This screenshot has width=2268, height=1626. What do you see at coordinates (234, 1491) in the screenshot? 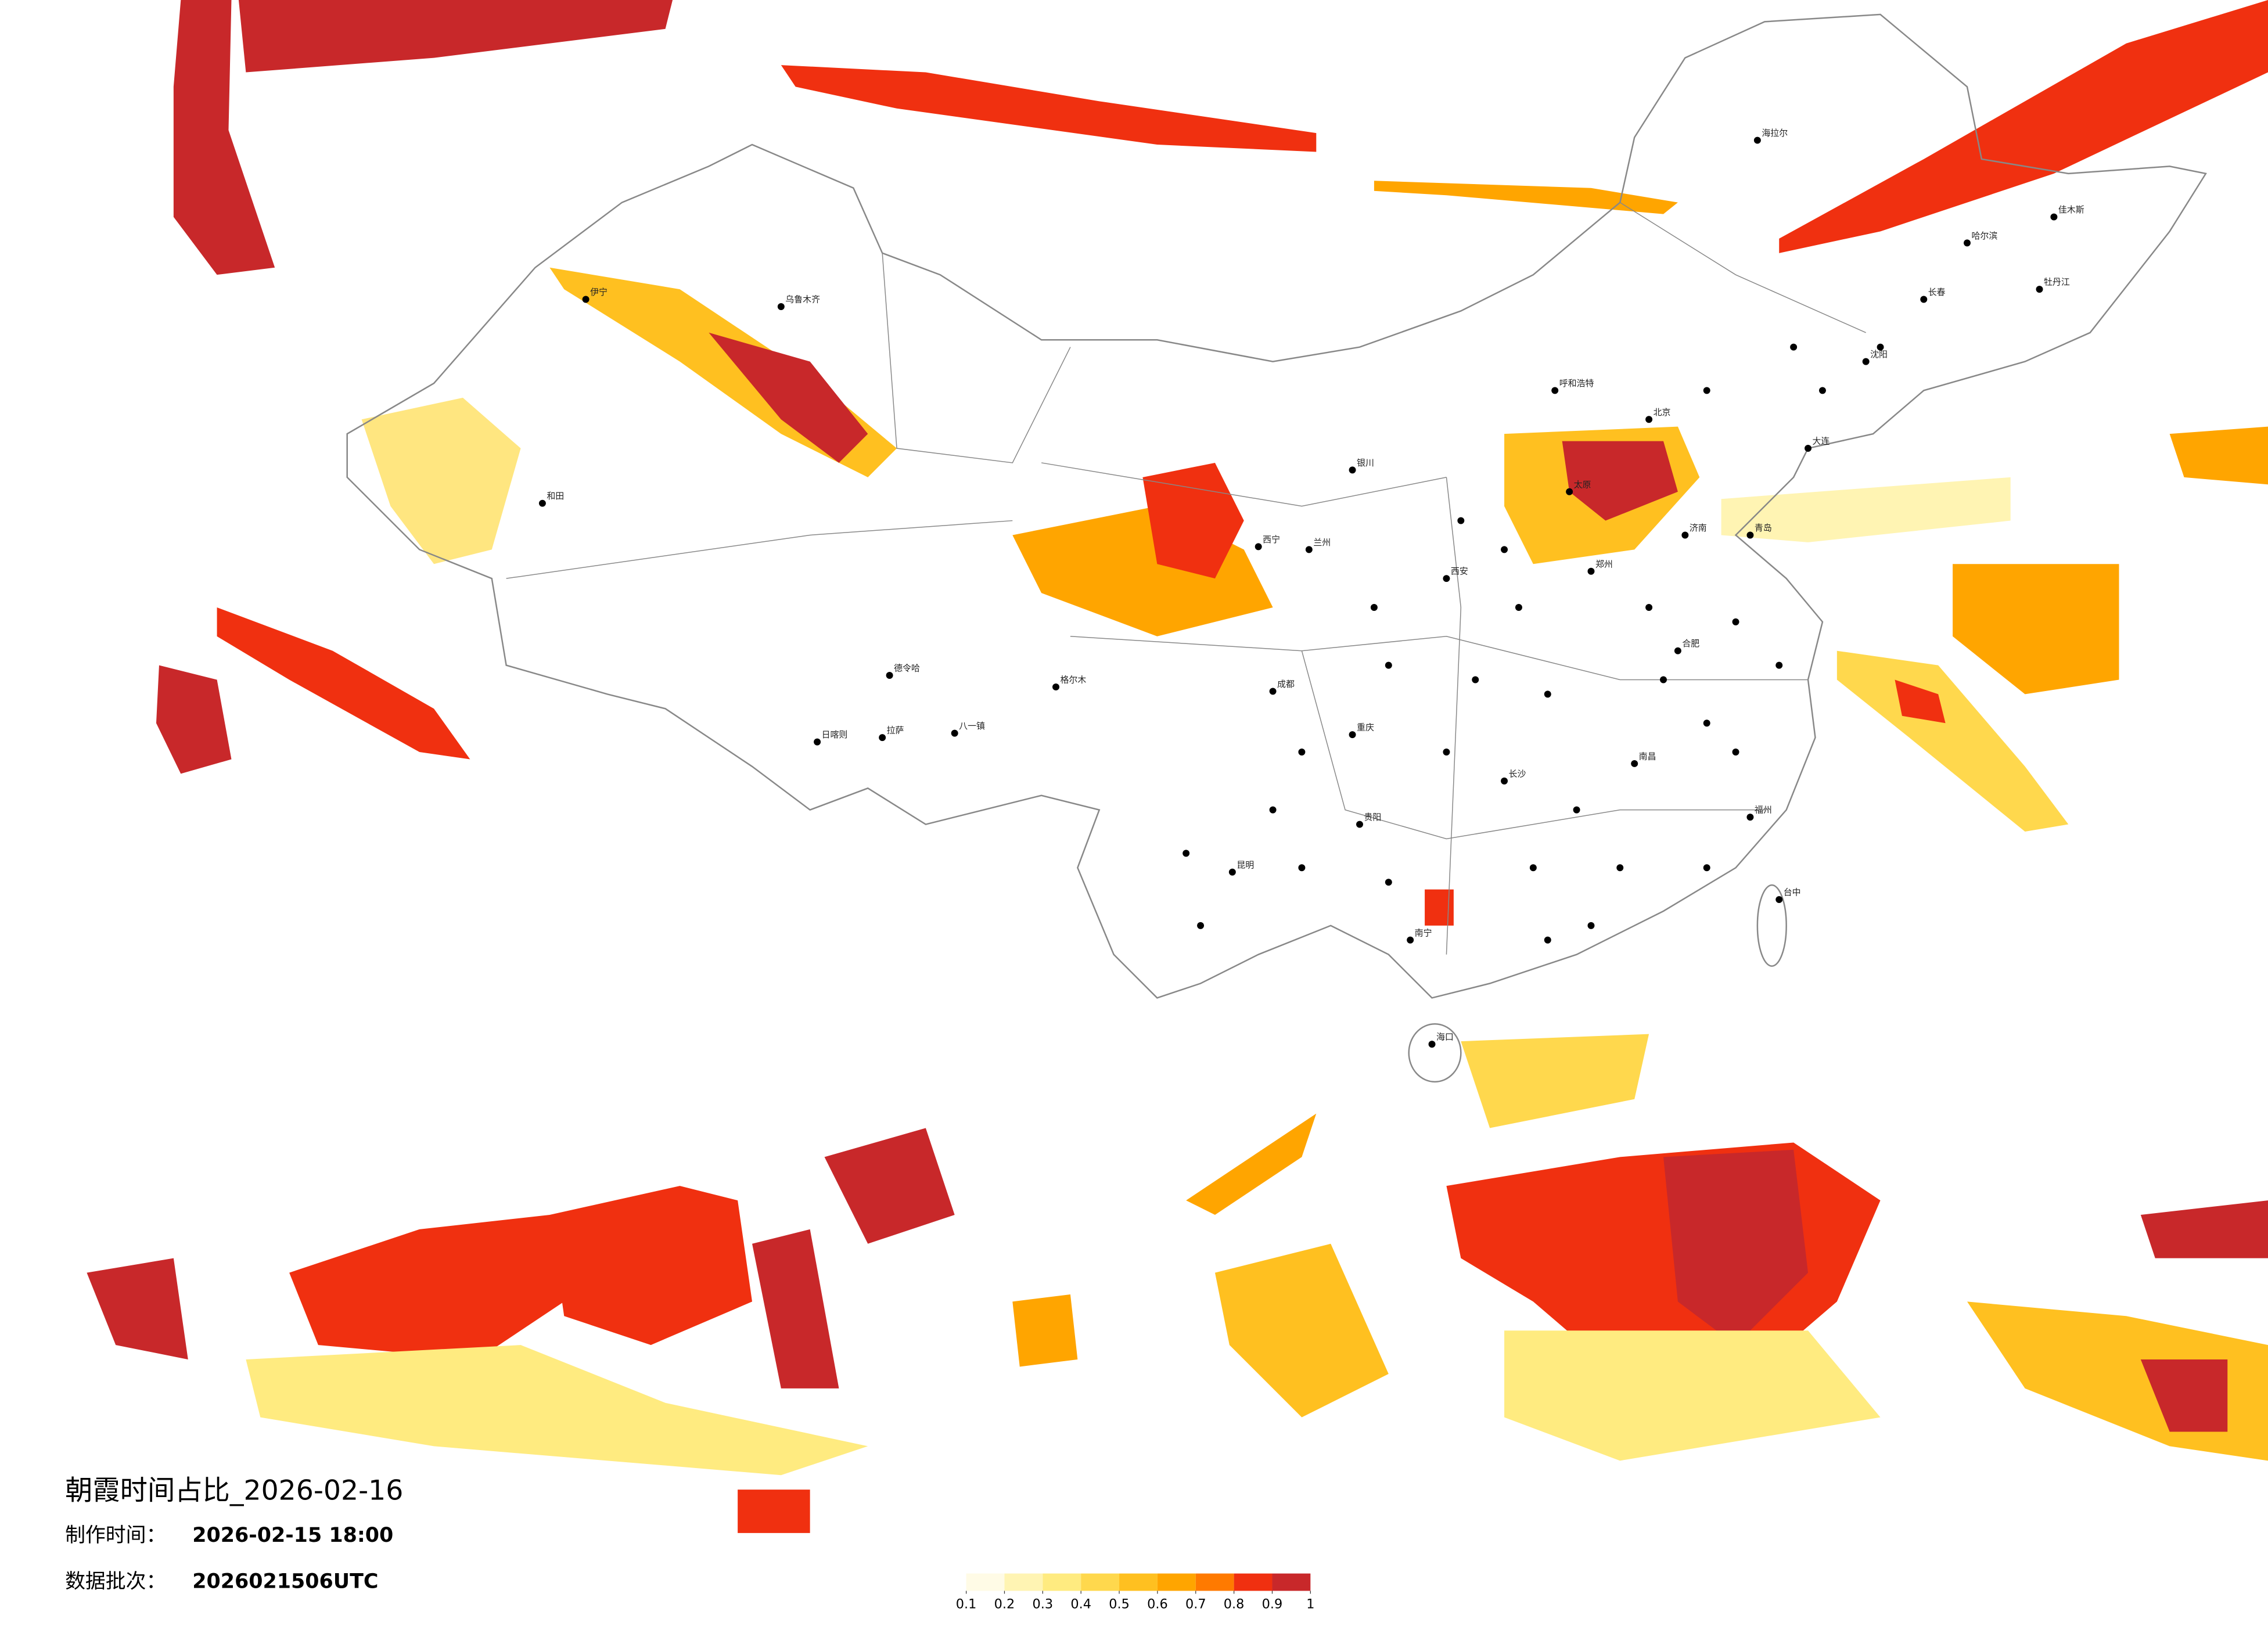
I see `title: 朝霞时间占比_2026-02-16` at bounding box center [234, 1491].